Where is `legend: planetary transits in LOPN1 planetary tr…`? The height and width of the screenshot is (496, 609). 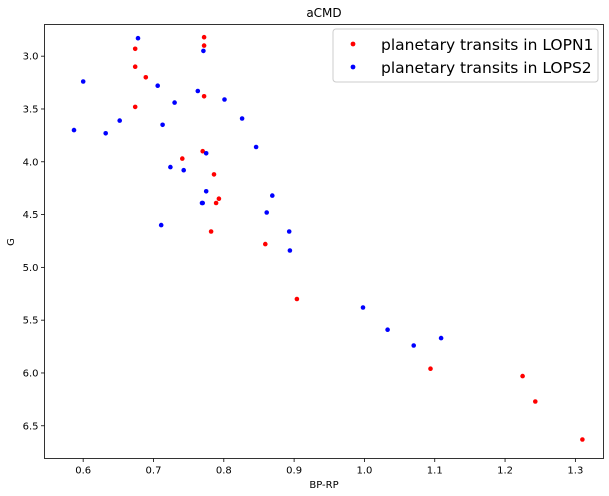 legend: planetary transits in LOPN1 planetary tr… is located at coordinates (465, 55).